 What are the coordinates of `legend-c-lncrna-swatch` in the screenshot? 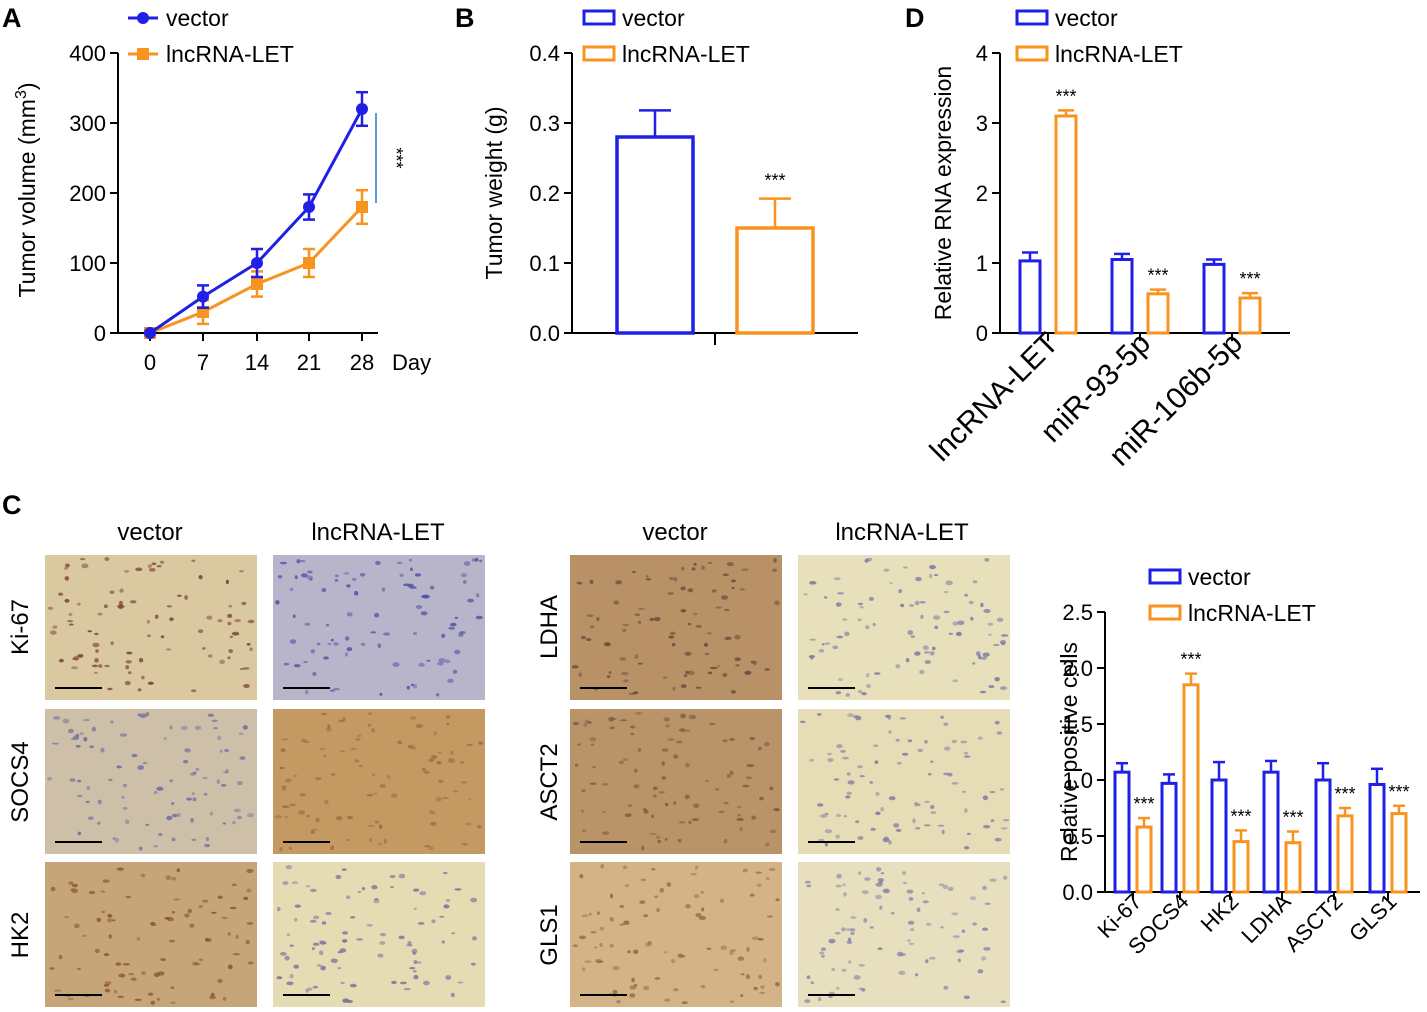 It's located at (1165, 612).